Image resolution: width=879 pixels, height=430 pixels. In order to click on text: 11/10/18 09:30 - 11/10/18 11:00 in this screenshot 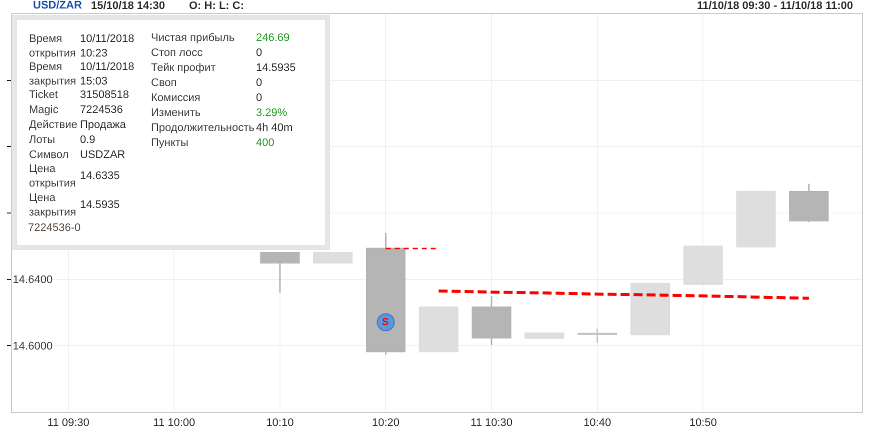, I will do `click(775, 6)`.